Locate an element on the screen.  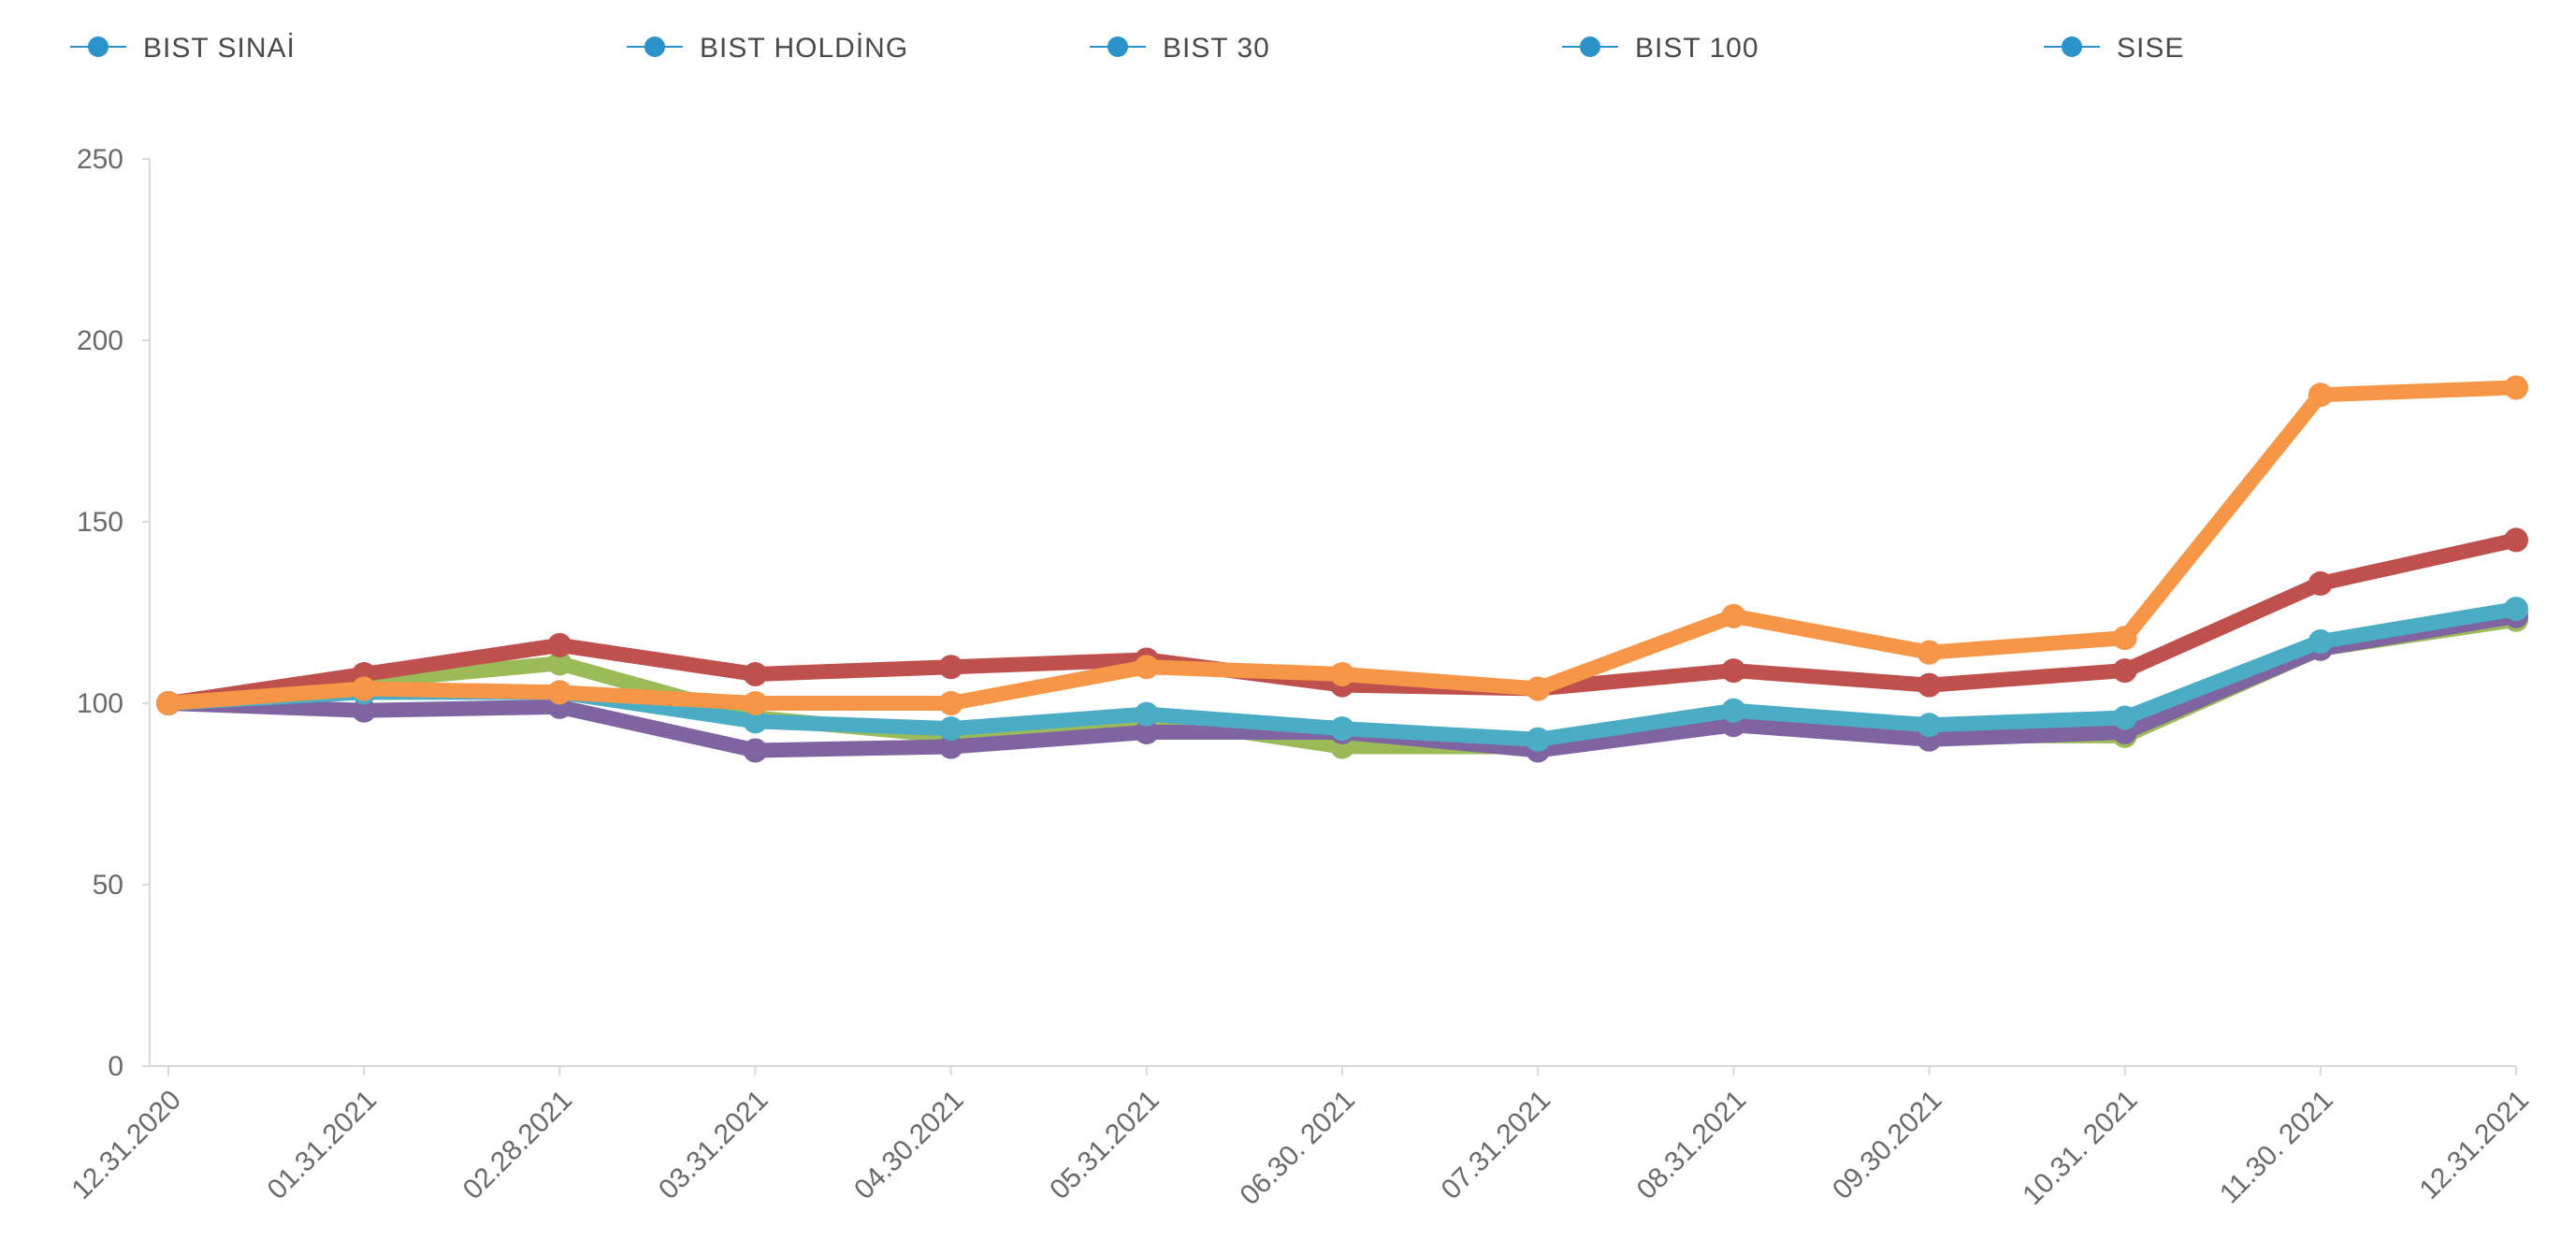
legend-label: BIST 30 is located at coordinates (1216, 48).